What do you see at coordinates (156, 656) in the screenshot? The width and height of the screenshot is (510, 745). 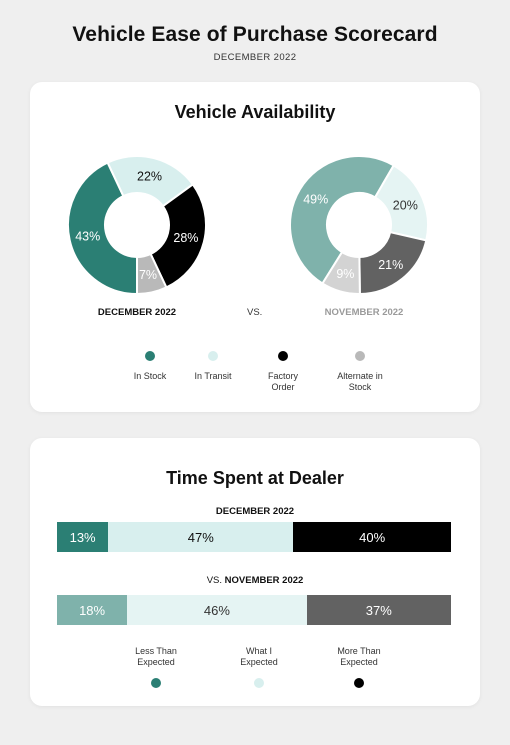 I see `legend-label: Less Than Expected` at bounding box center [156, 656].